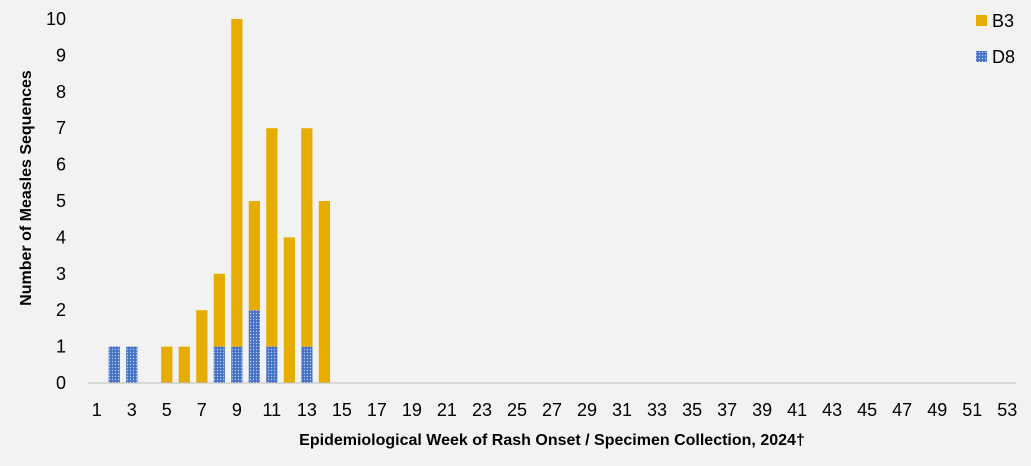 Image resolution: width=1031 pixels, height=466 pixels. What do you see at coordinates (447, 410) in the screenshot?
I see `x-tick-label: 21` at bounding box center [447, 410].